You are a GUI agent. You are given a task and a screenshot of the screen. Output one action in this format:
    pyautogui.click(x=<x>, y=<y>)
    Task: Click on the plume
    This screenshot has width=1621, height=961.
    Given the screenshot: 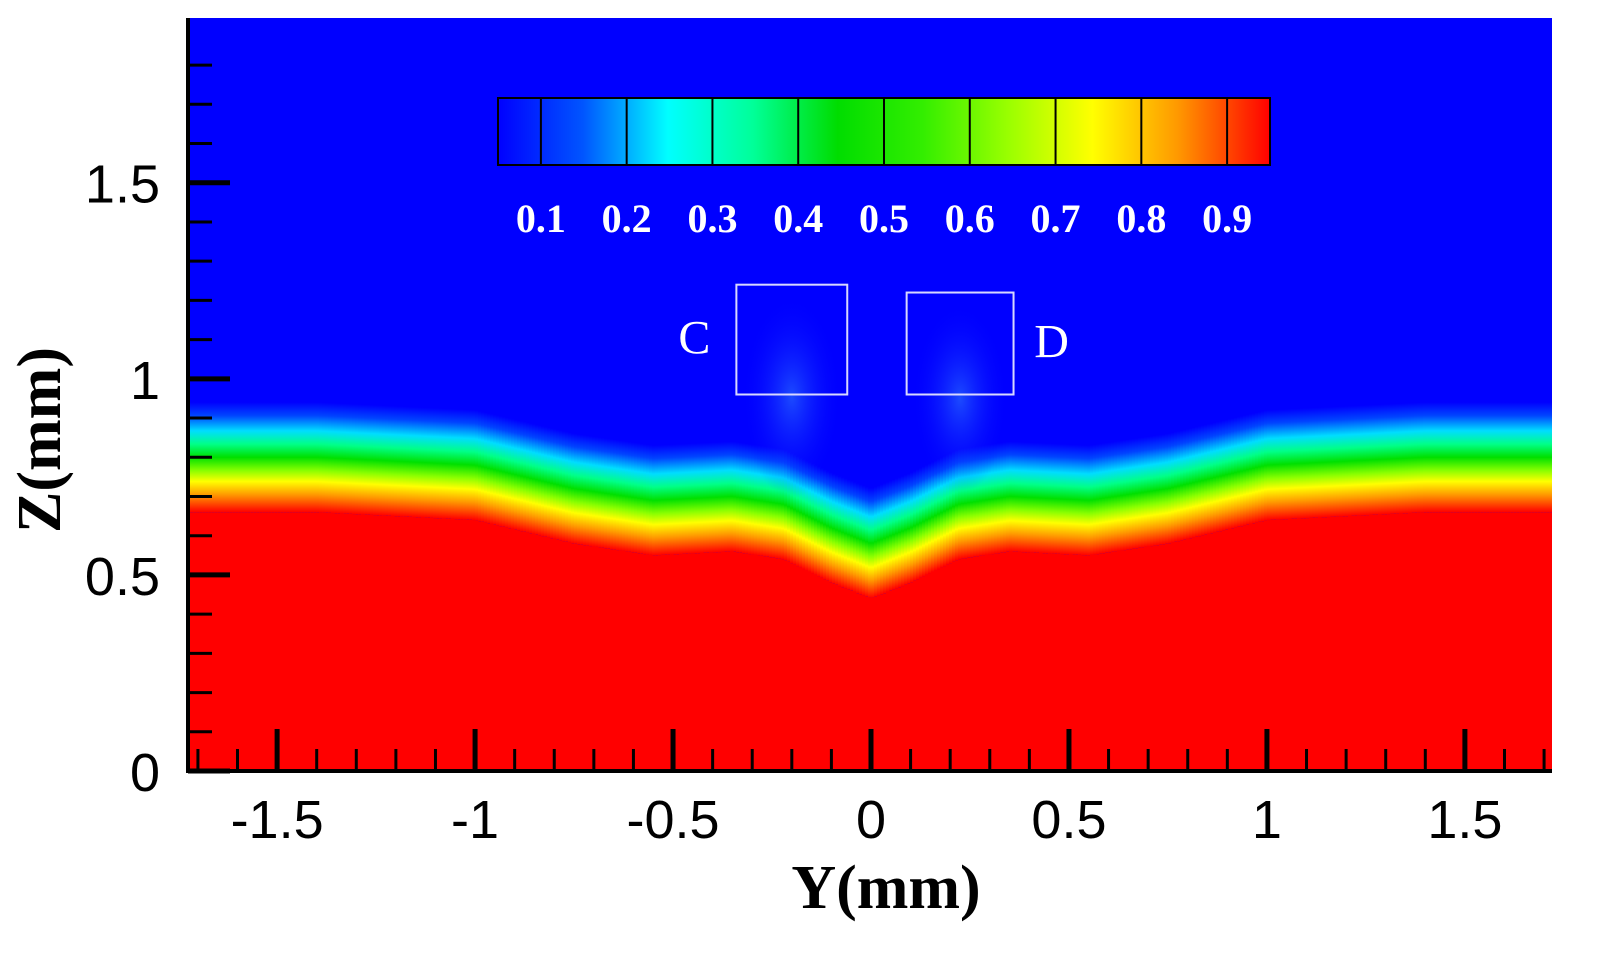 What is the action you would take?
    pyautogui.click(x=960, y=398)
    